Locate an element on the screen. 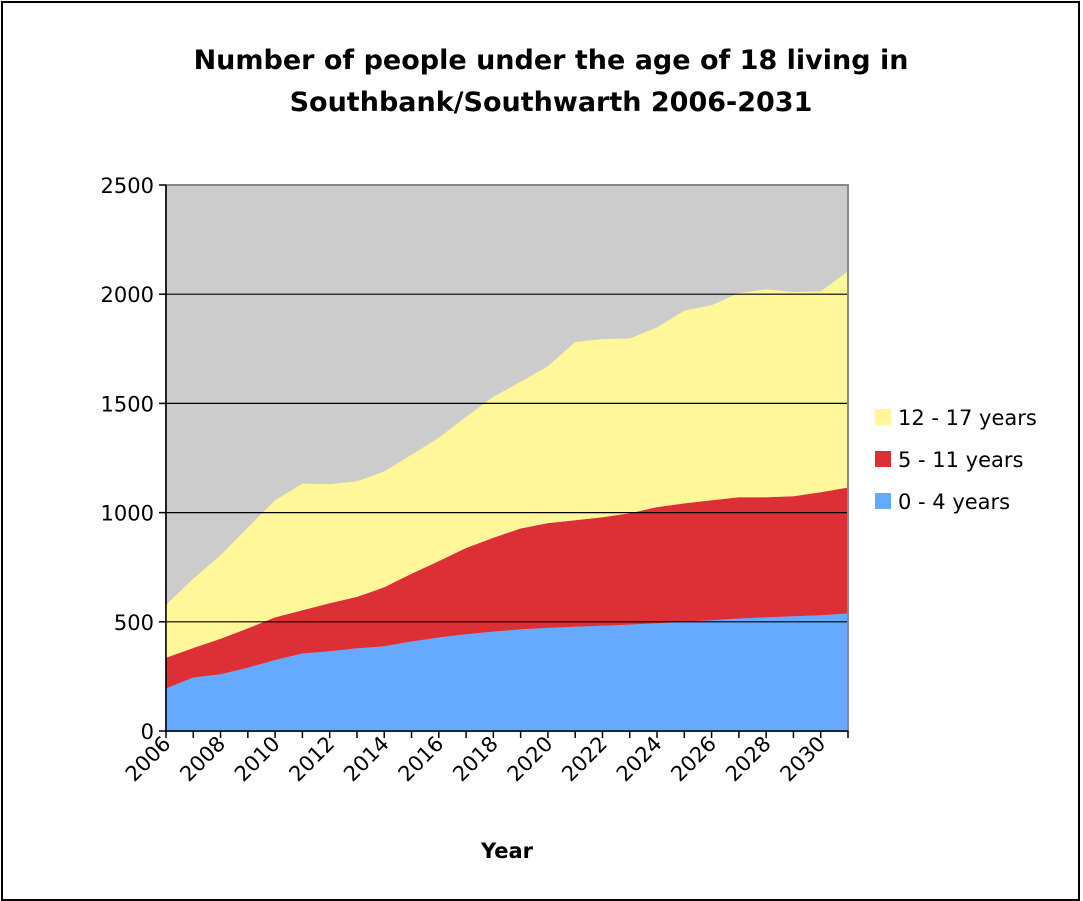  x-tick-label-2018: 2018 is located at coordinates (475, 759).